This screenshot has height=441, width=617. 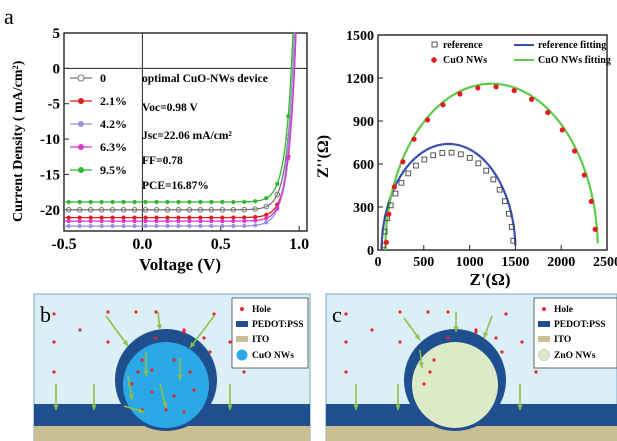 I want to click on legend-c-ito-swatch, so click(x=544, y=339).